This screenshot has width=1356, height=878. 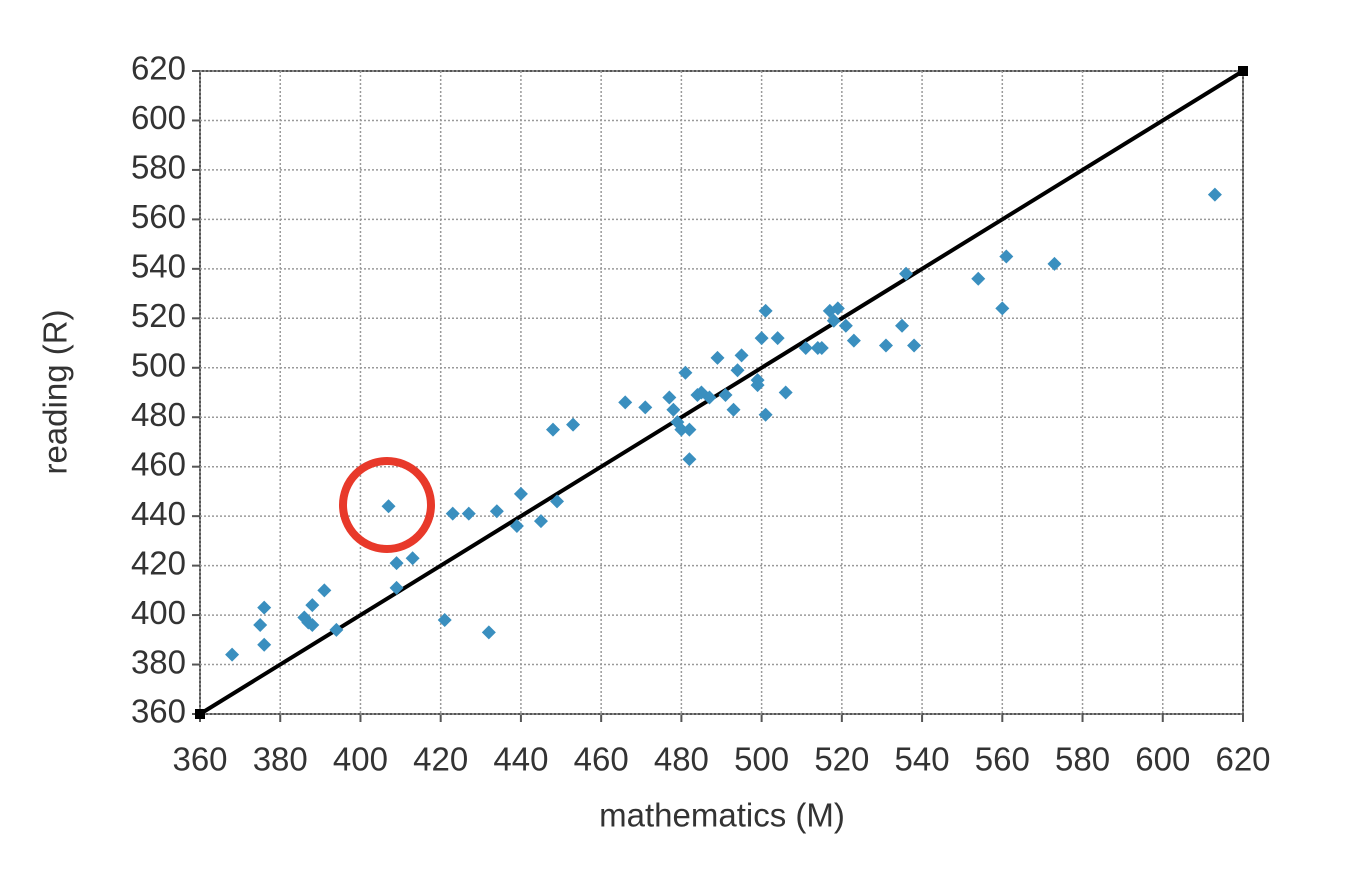 I want to click on x-tick-label: 620, so click(x=1242, y=759).